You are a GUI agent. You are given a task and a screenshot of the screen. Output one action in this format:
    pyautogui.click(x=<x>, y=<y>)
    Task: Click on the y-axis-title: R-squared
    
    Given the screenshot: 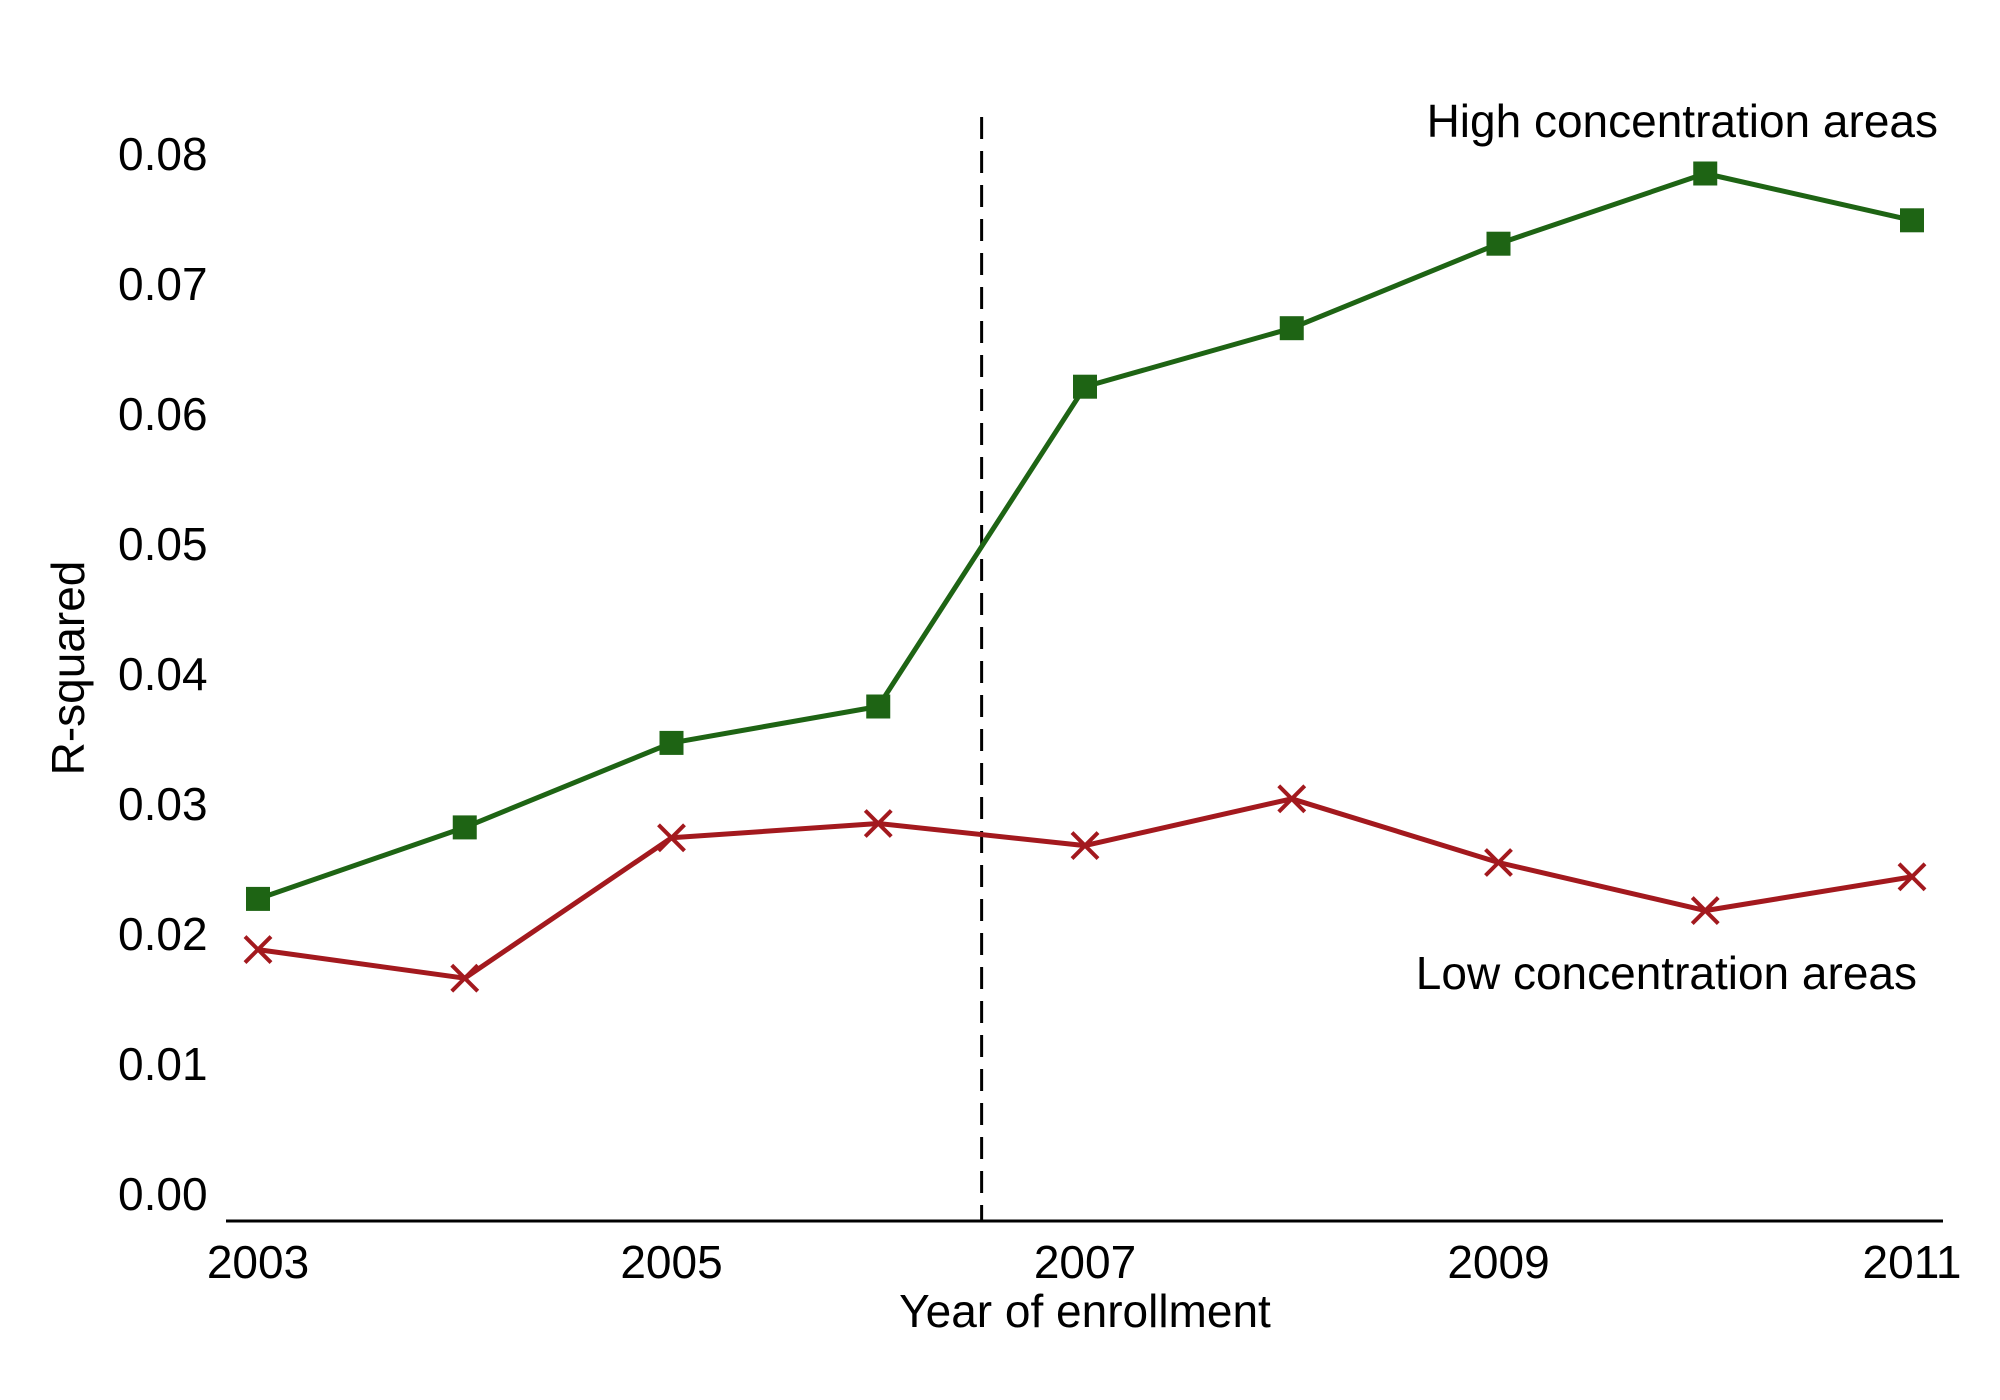 What is the action you would take?
    pyautogui.click(x=68, y=668)
    